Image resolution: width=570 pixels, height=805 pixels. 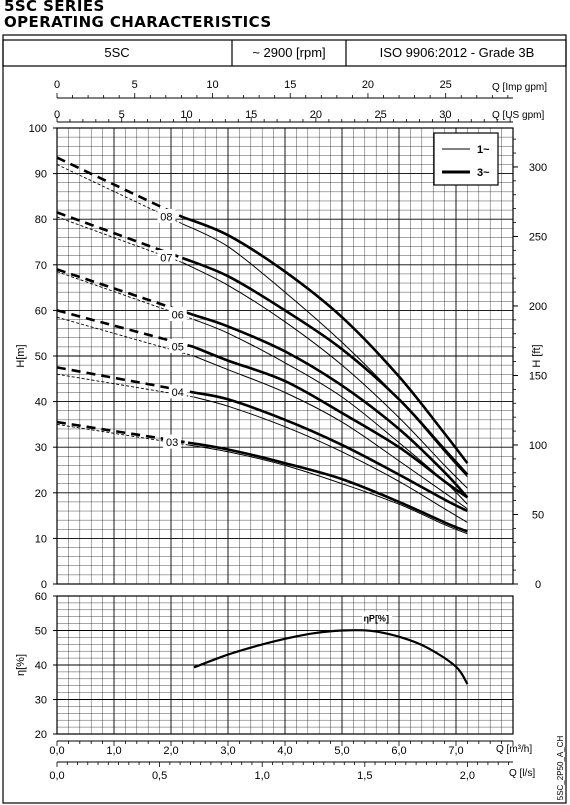 What do you see at coordinates (538, 376) in the screenshot?
I see `y2-tick-label-feet: 150` at bounding box center [538, 376].